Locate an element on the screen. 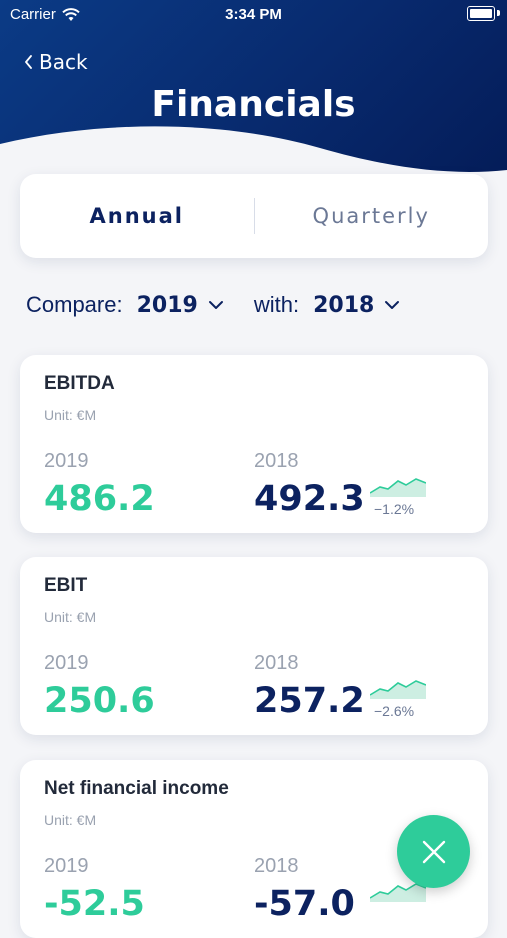  chevron-left-icon is located at coordinates (28, 62).